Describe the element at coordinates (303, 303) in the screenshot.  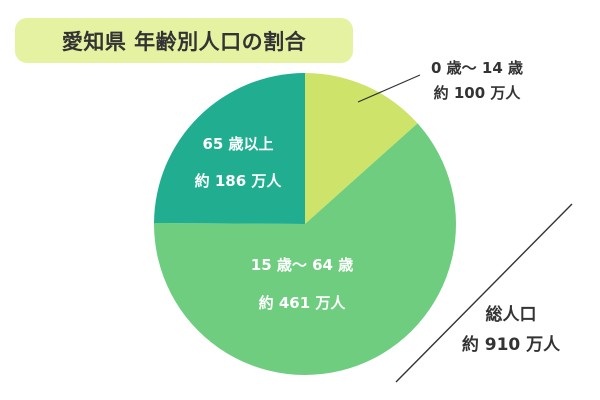
I see `slice-1-value-label: 約 461 万人` at that location.